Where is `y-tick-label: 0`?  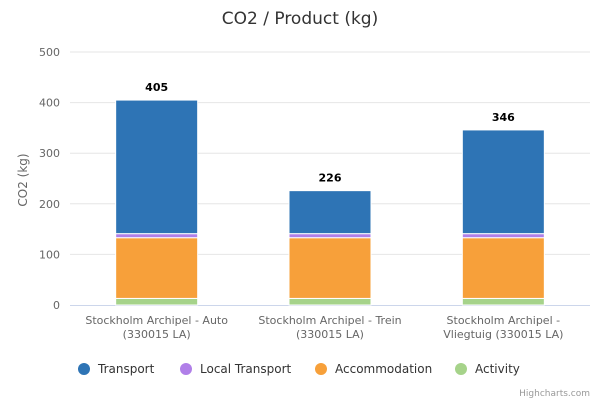 y-tick-label: 0 is located at coordinates (56, 305).